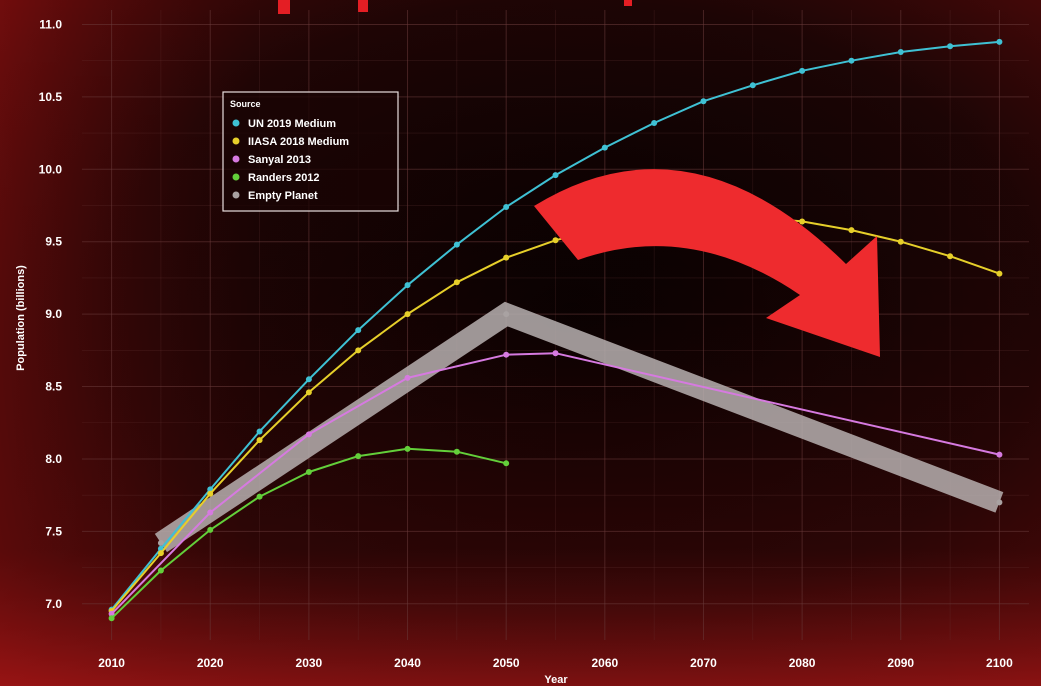  Describe the element at coordinates (298, 142) in the screenshot. I see `legend-entry: IIASA 2018 Medium` at that location.